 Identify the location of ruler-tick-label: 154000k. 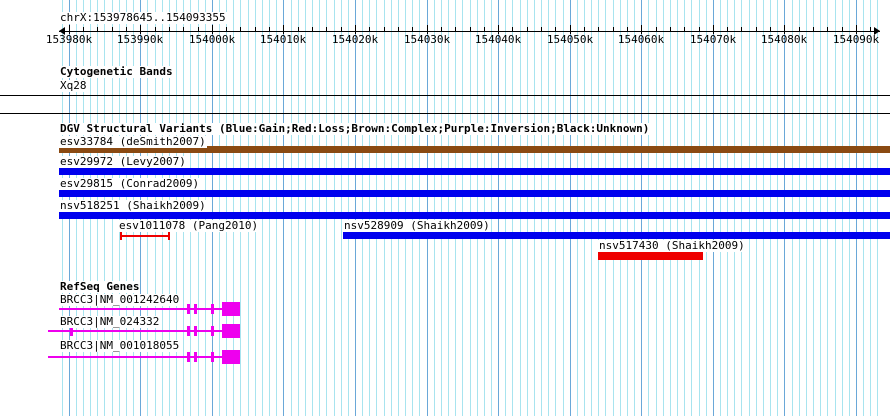
(212, 39).